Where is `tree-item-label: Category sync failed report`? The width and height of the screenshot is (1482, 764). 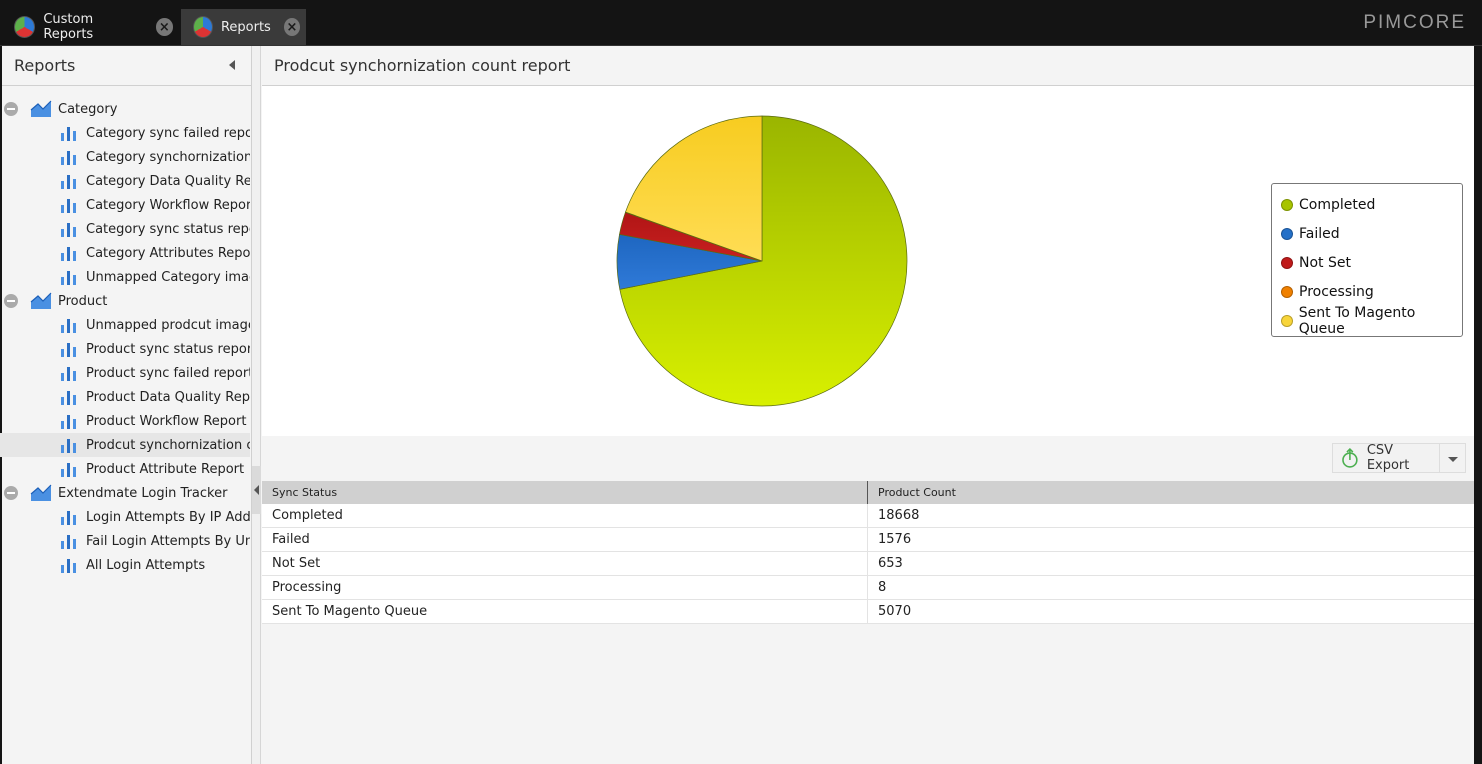
tree-item-label: Category sync failed report is located at coordinates (168, 133).